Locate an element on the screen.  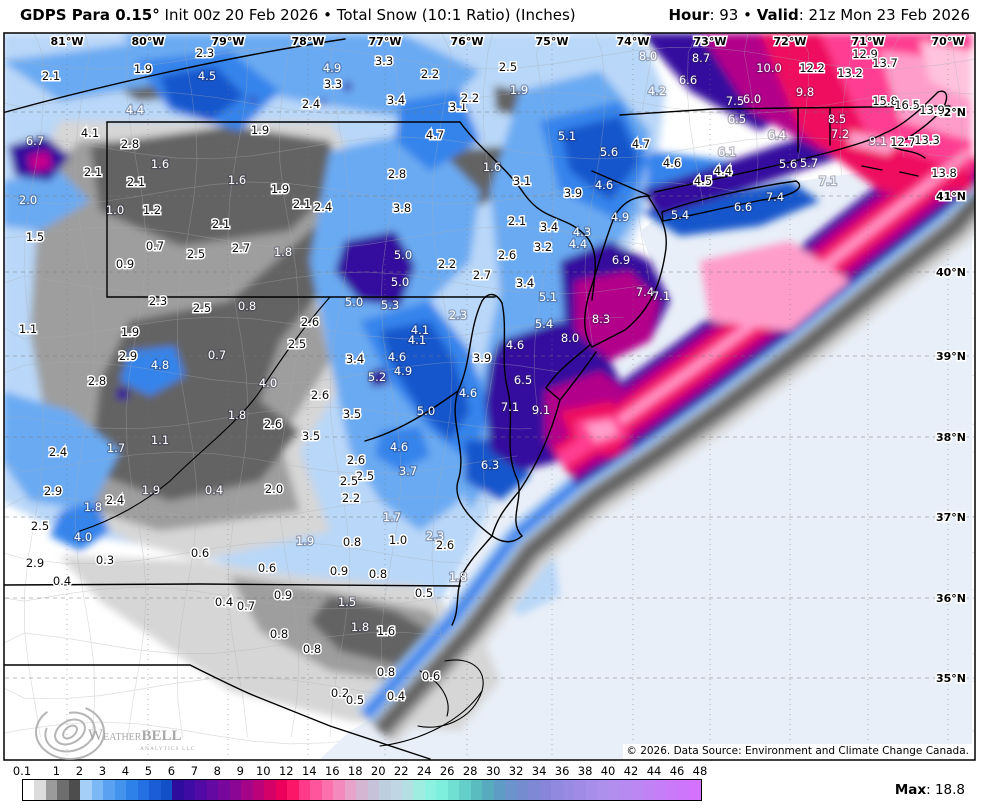
svg-text: 5.2 is located at coordinates (377, 377).